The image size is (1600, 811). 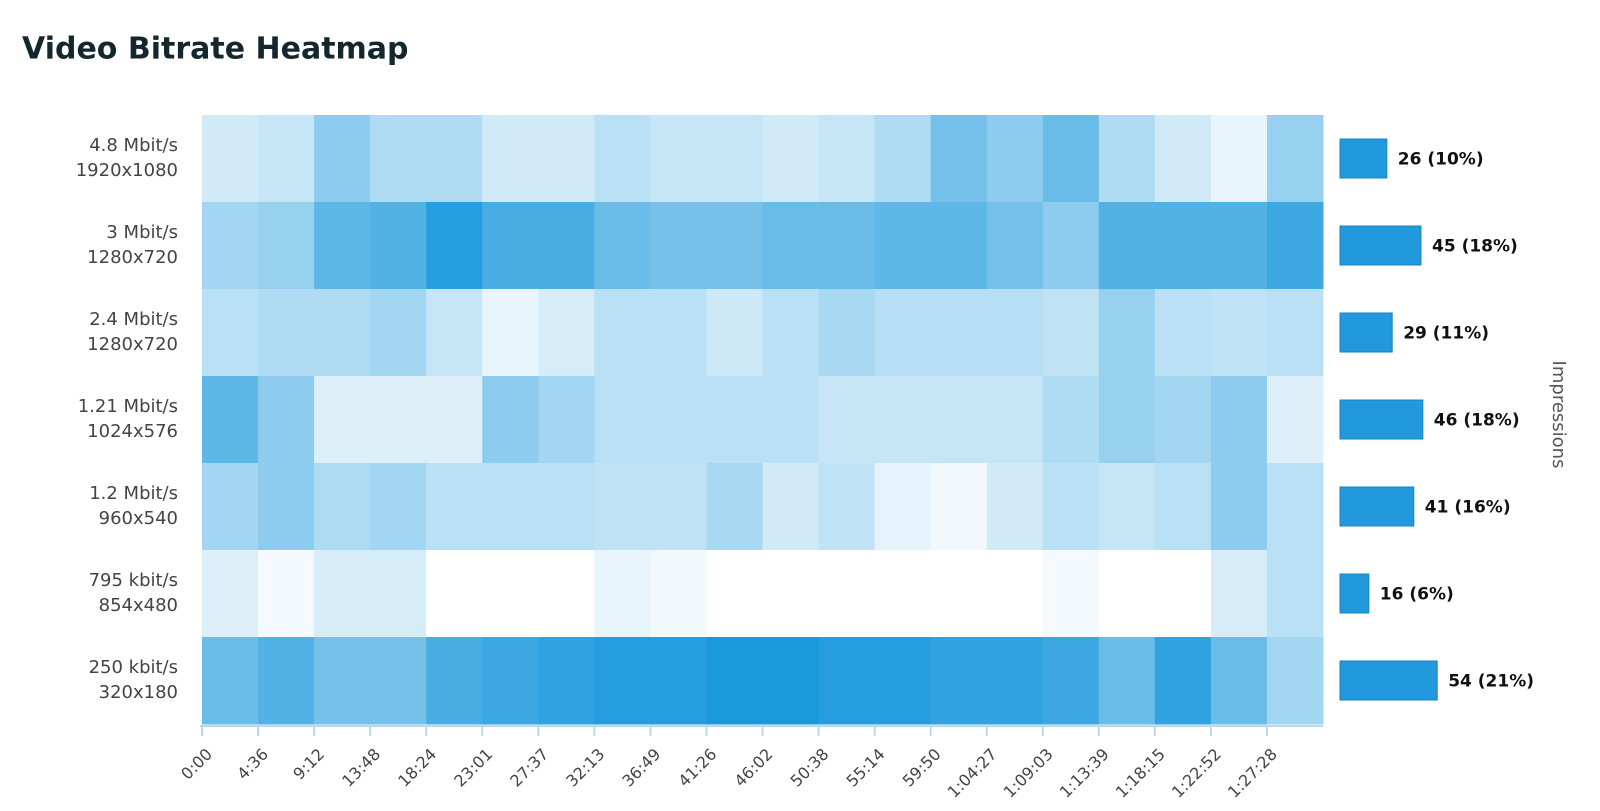 I want to click on y-tick-label: 250 kbit/s, so click(x=133, y=667).